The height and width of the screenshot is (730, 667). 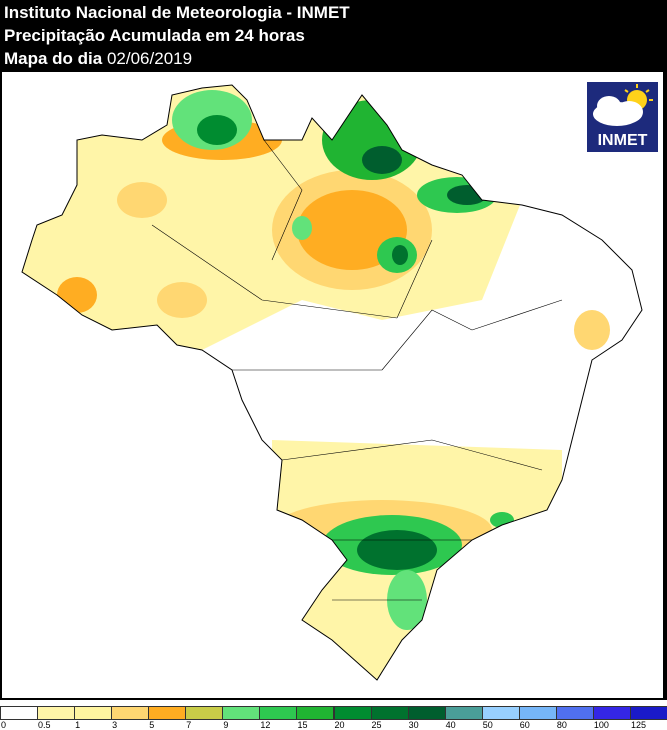 I want to click on legend-label: 5, so click(x=152, y=725).